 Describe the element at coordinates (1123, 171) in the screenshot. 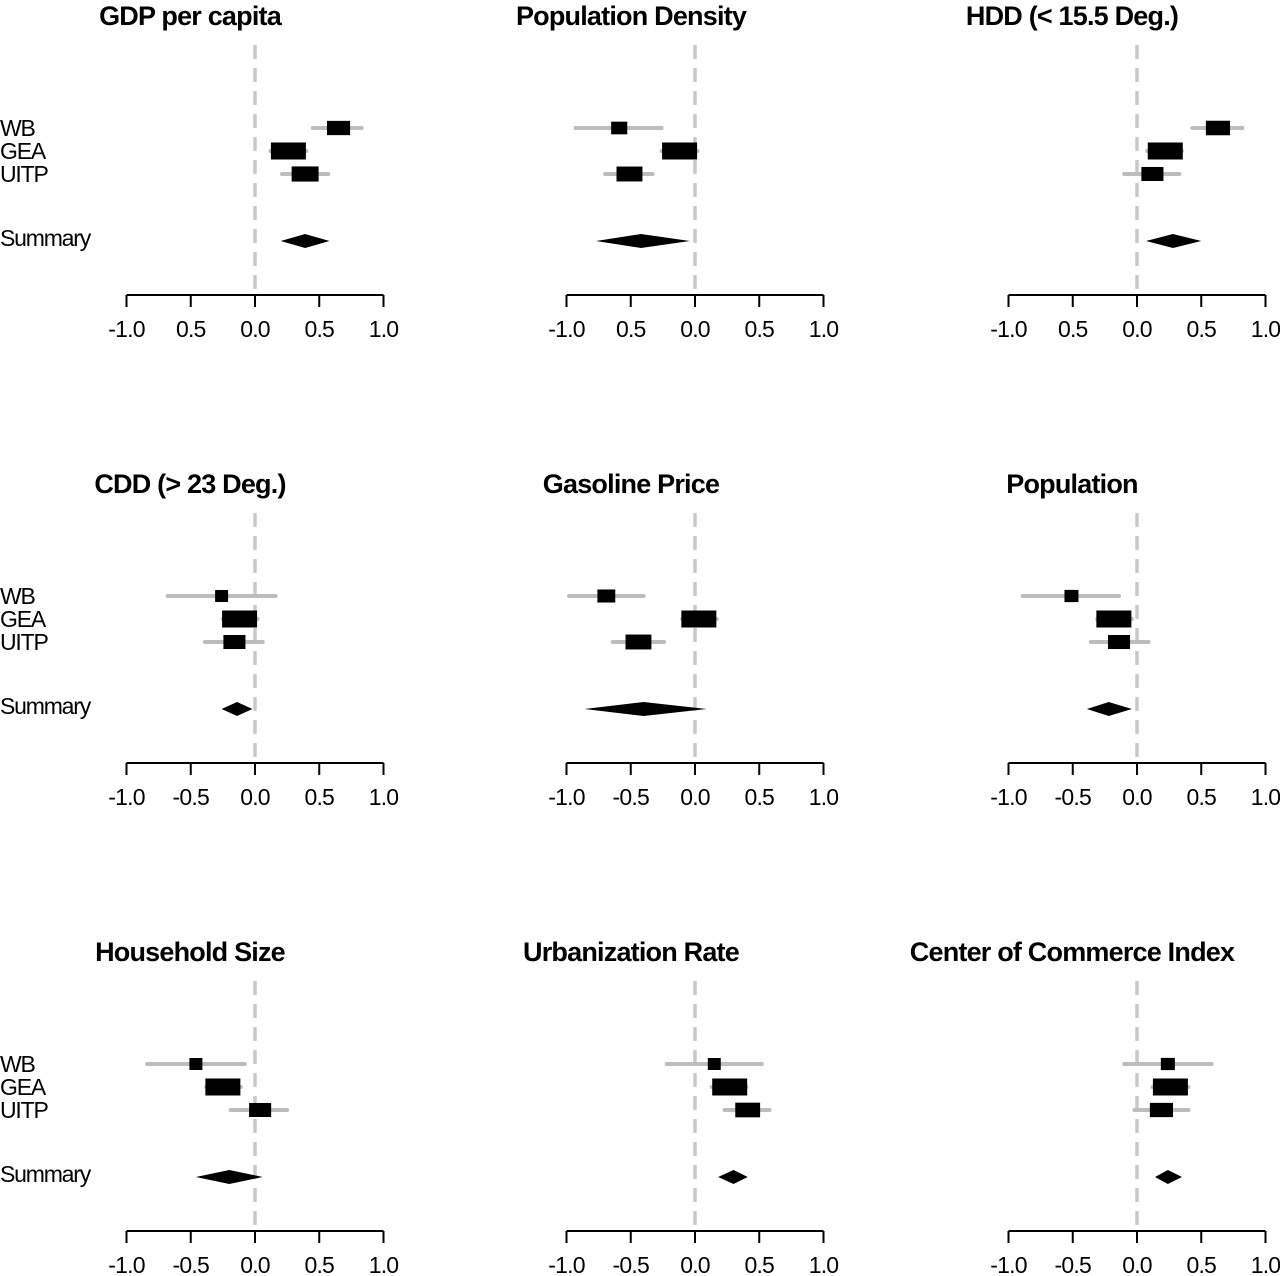

I see `forest-panel: HDD (< 15.5 Deg.) -1.0 0.5 0.0 0.5 1.0` at that location.